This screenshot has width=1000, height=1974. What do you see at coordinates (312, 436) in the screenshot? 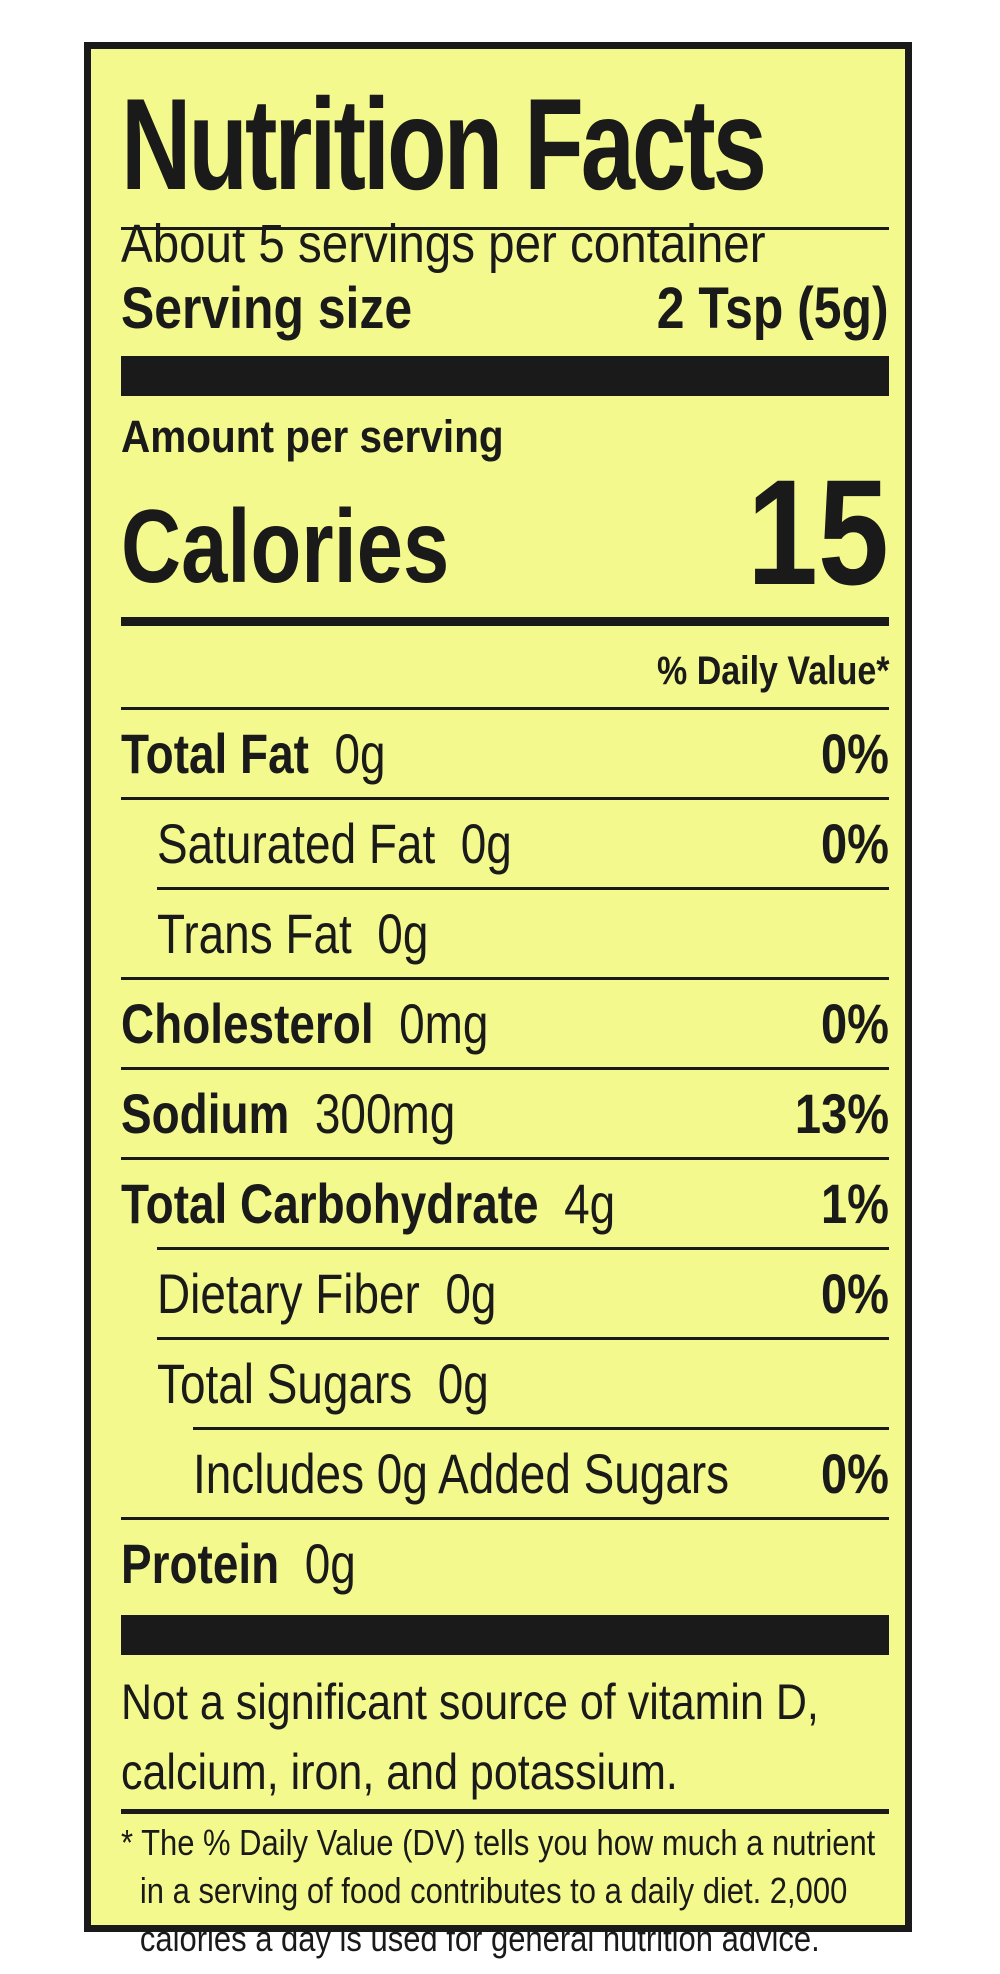
I see `amount-per-serving: Amount per serving` at bounding box center [312, 436].